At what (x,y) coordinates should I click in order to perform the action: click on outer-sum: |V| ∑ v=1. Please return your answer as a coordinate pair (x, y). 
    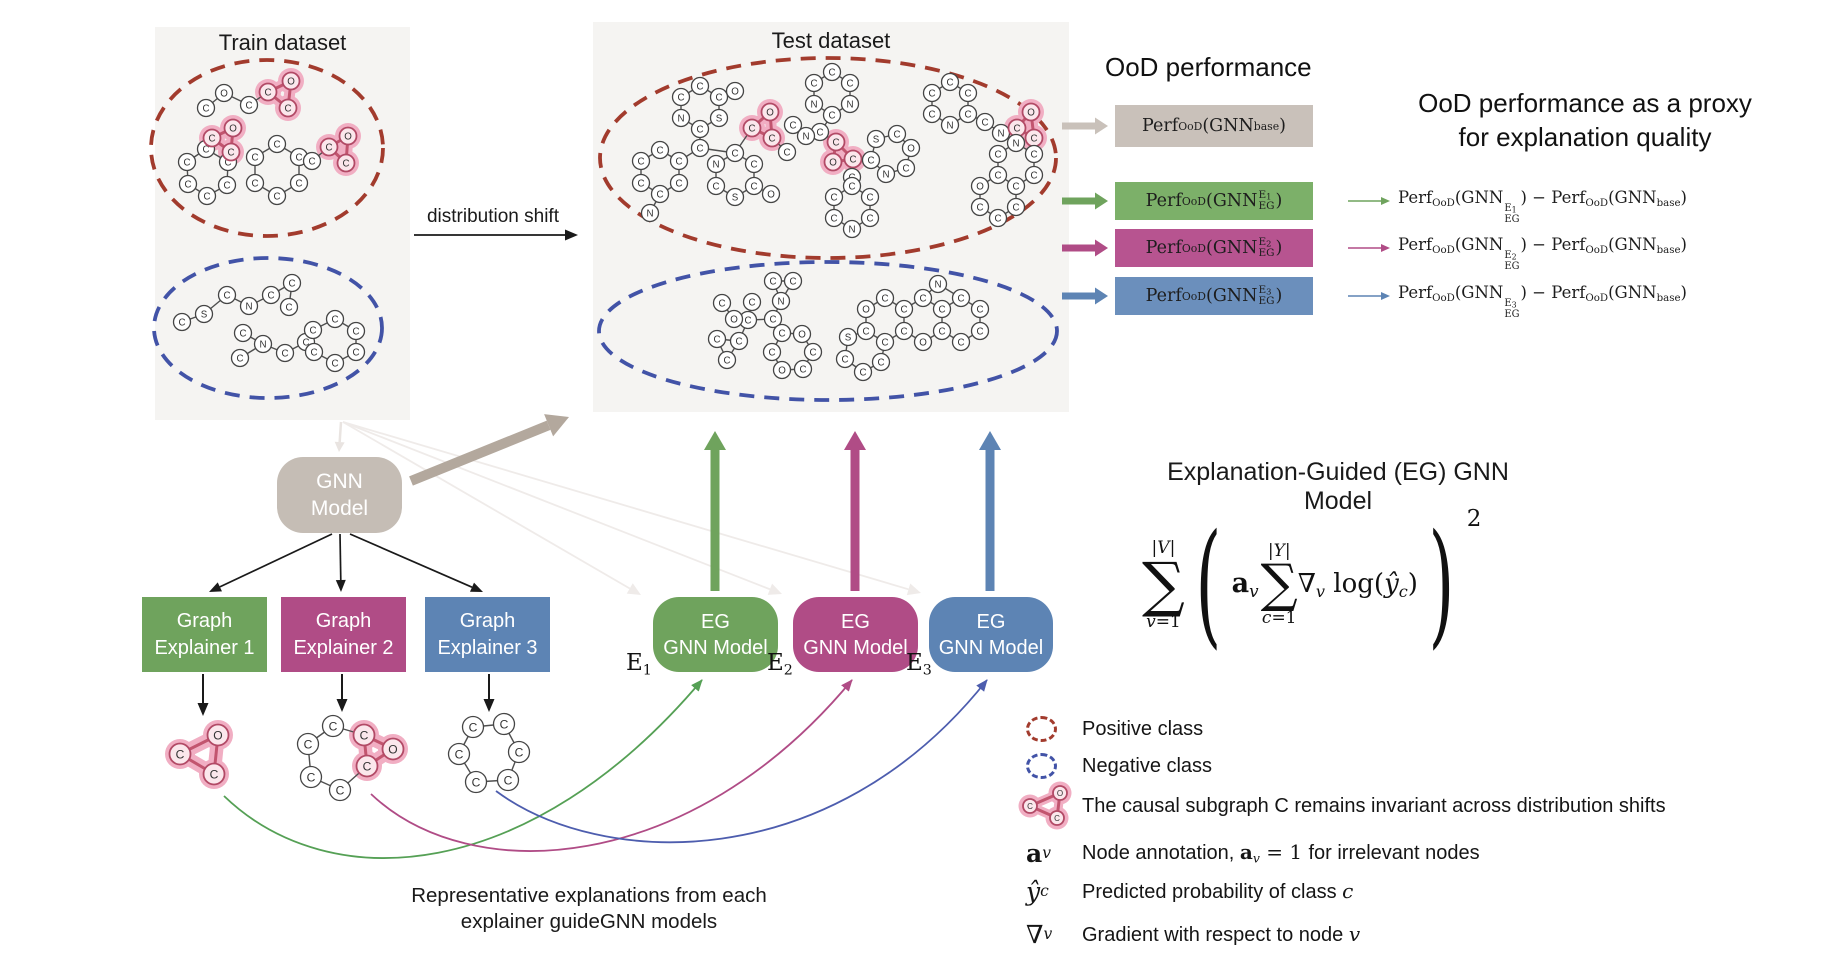
    Looking at the image, I should click on (1163, 584).